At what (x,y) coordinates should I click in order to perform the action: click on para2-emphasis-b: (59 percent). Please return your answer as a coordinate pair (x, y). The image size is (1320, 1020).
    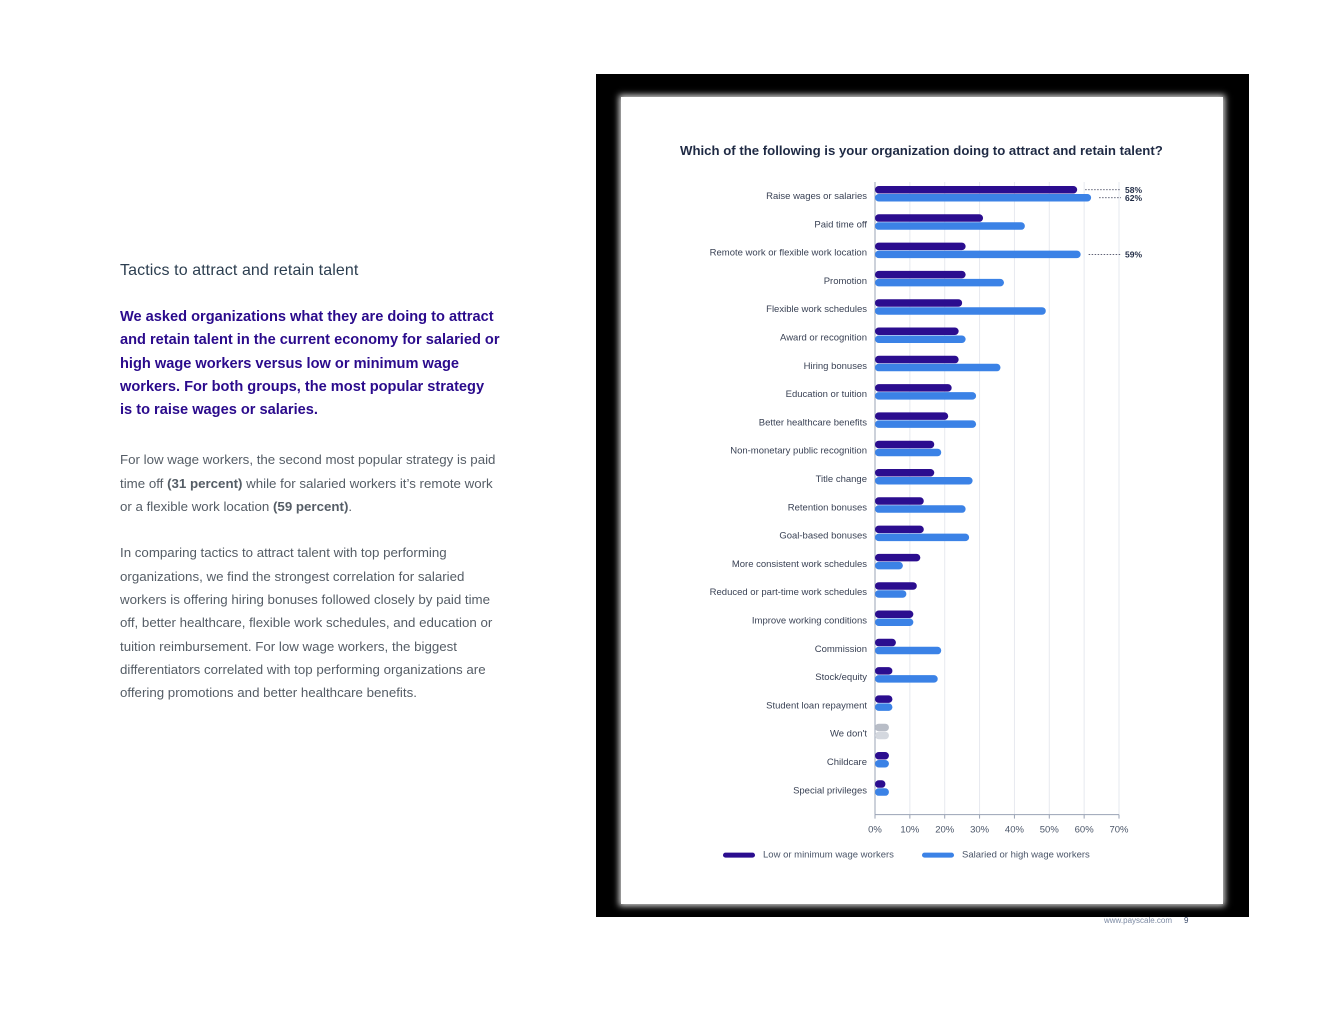
    Looking at the image, I should click on (311, 507).